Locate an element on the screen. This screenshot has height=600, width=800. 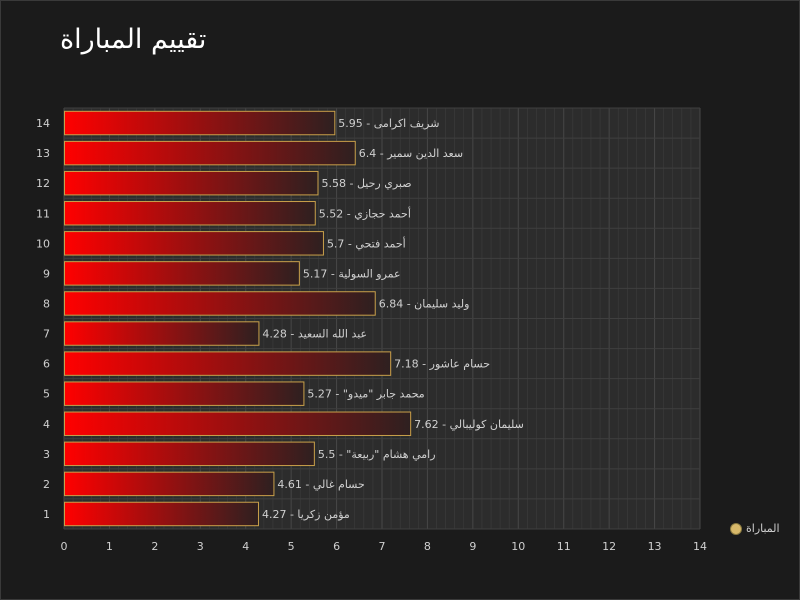
x-tick-label: 12 is located at coordinates (609, 546).